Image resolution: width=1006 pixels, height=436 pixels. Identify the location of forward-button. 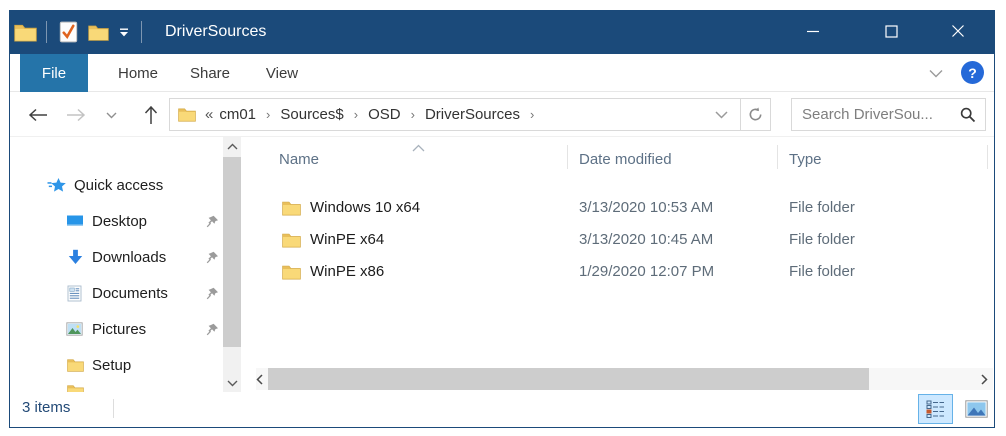
(76, 115).